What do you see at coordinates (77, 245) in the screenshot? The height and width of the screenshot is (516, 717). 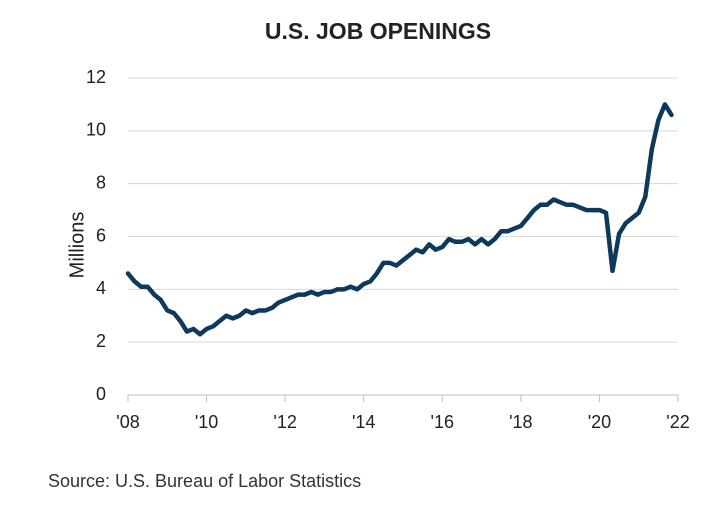 I see `y-axis-label: Millions` at bounding box center [77, 245].